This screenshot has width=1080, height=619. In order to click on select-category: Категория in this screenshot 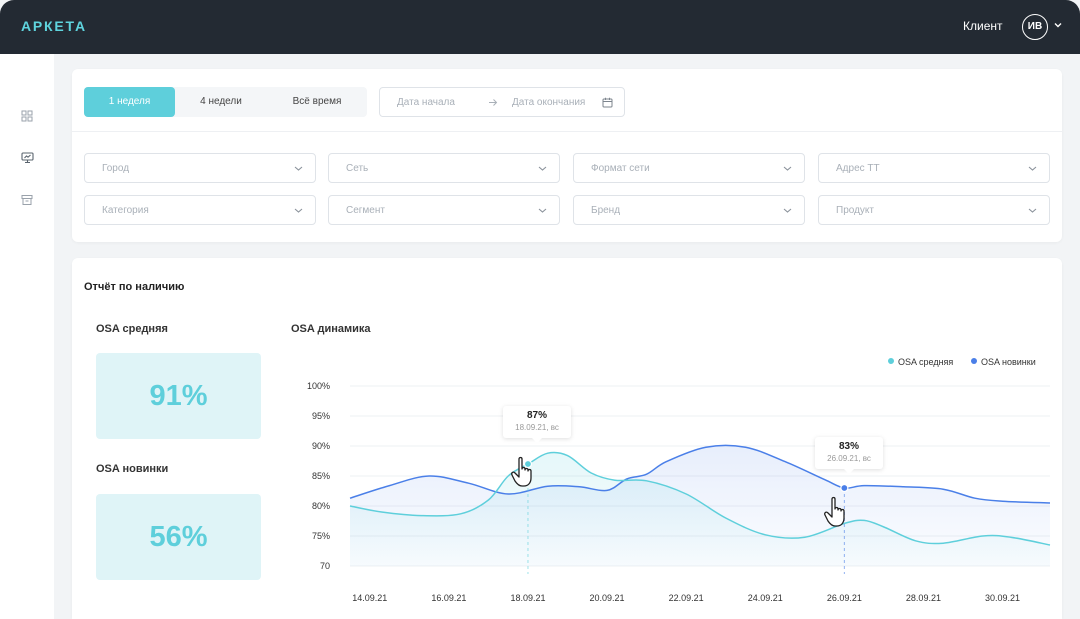, I will do `click(200, 210)`.